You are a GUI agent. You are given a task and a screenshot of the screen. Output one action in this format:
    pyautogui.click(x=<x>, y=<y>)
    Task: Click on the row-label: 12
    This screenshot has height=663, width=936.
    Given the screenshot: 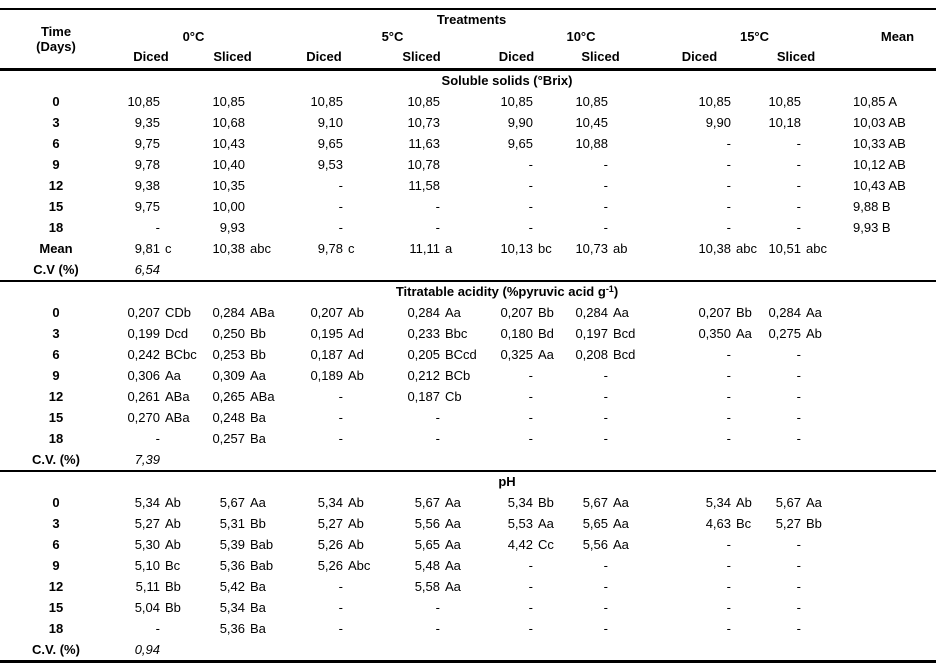 What is the action you would take?
    pyautogui.click(x=56, y=396)
    